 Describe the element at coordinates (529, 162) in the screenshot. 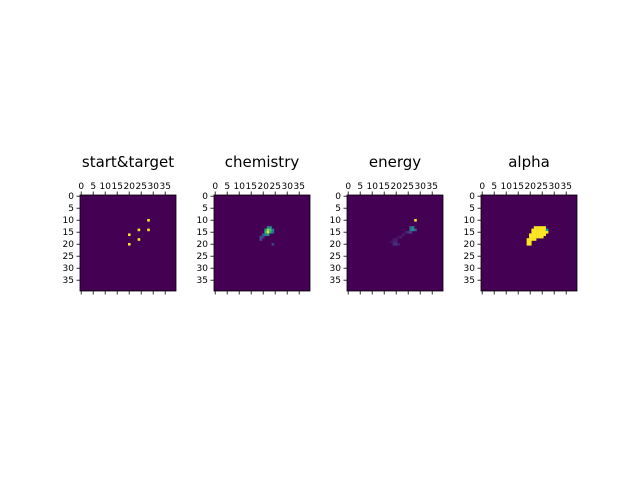

I see `panel-title: alpha` at that location.